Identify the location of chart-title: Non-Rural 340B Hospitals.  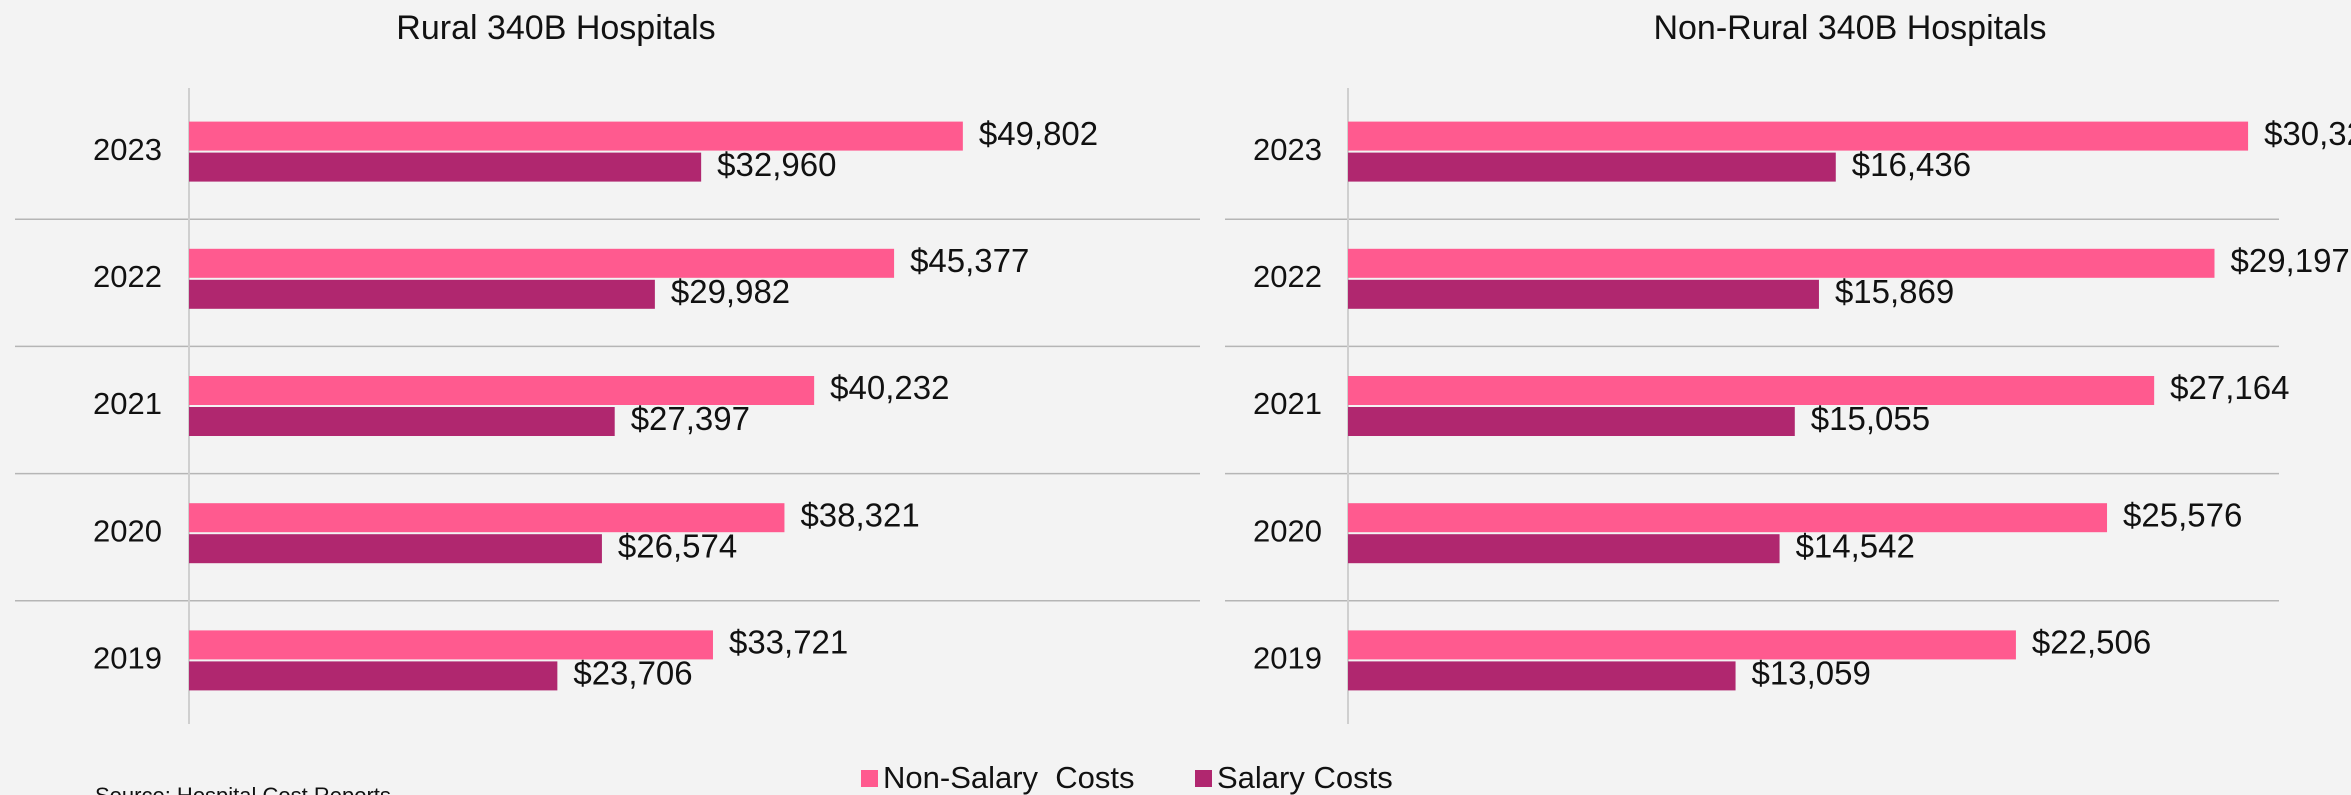
(1849, 28).